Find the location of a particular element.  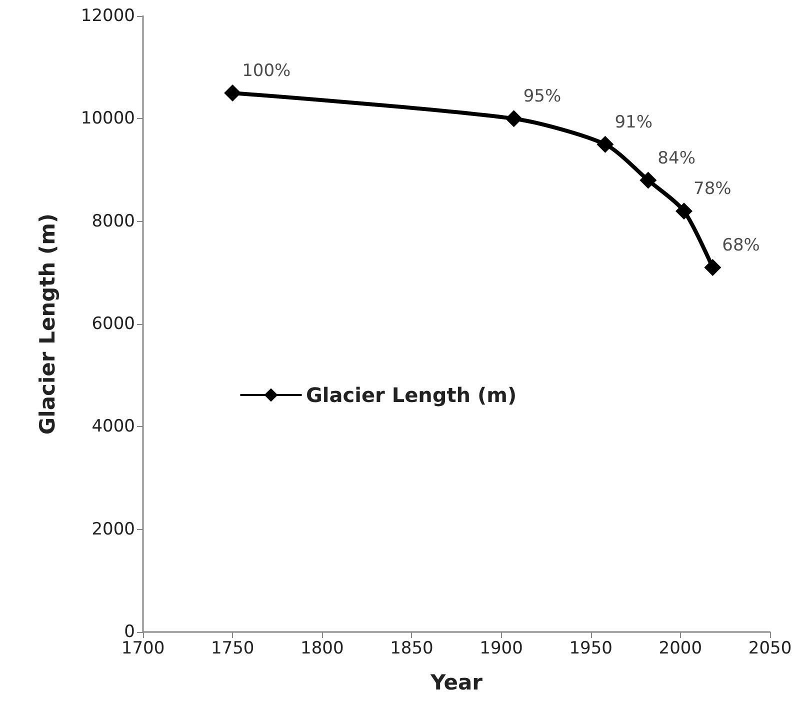

annotation: 95% is located at coordinates (542, 96).